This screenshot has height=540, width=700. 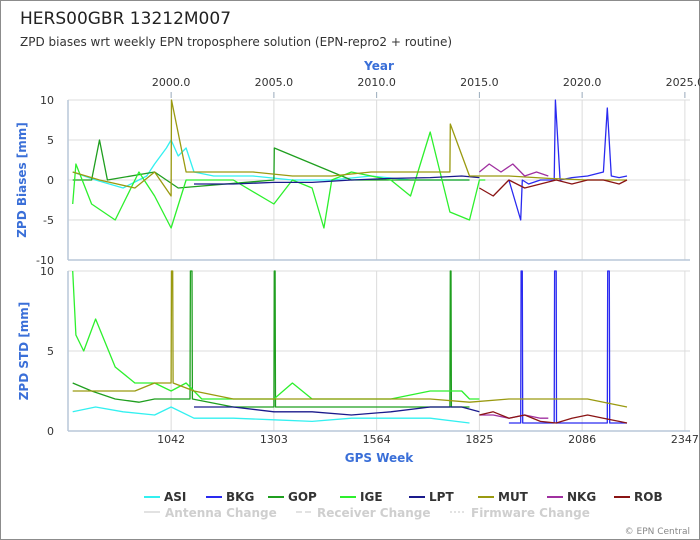 What do you see at coordinates (50, 351) in the screenshot?
I see `y-tick-label-std: 5` at bounding box center [50, 351].